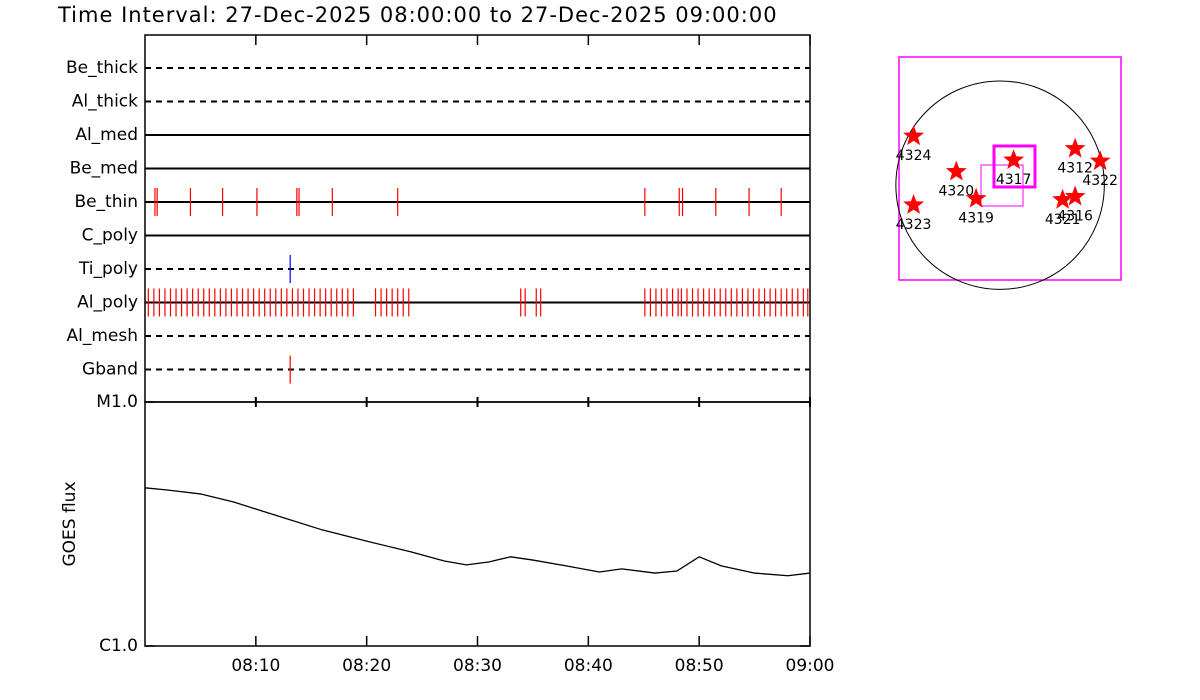  I want to click on solar-disk, so click(1000, 185).